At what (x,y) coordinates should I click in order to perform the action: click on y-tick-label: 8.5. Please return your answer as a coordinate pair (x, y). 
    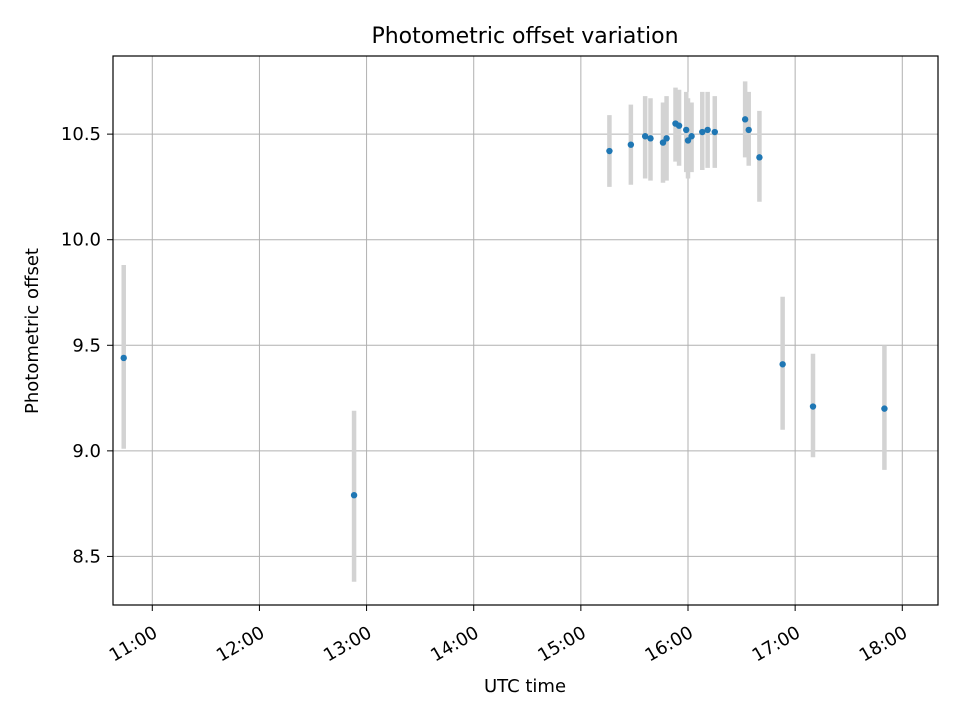
    Looking at the image, I should click on (86, 556).